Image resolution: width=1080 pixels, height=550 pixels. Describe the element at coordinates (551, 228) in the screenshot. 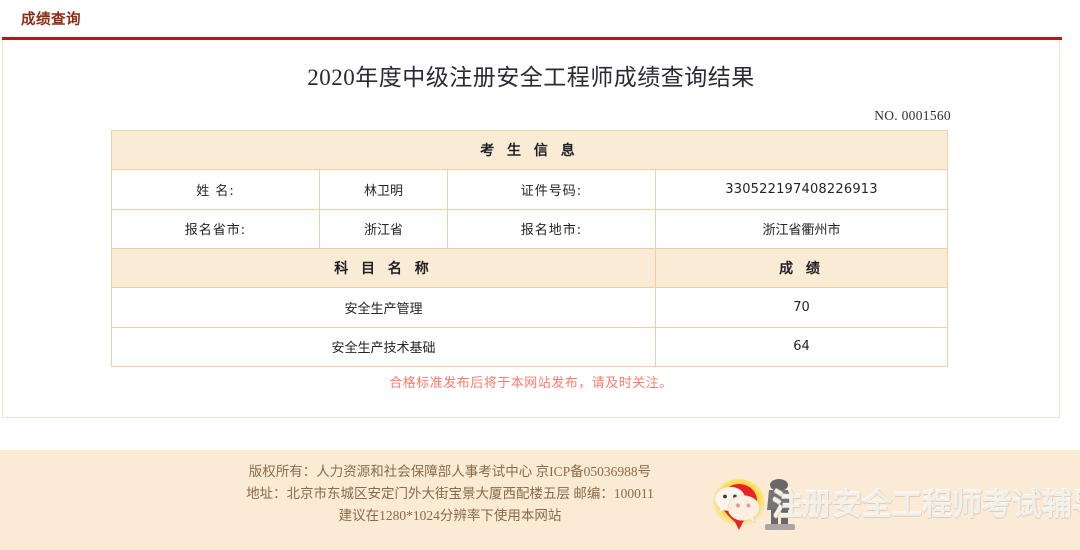

I see `city-label: 报名地市:` at that location.